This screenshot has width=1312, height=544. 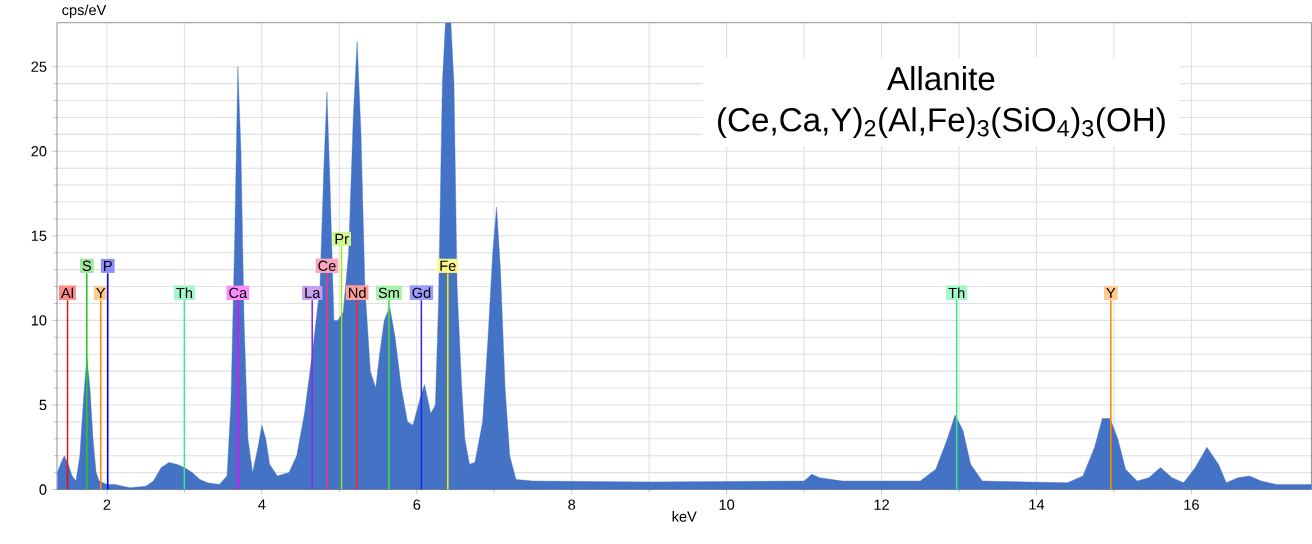 I want to click on ref-line-label: P, so click(x=108, y=266).